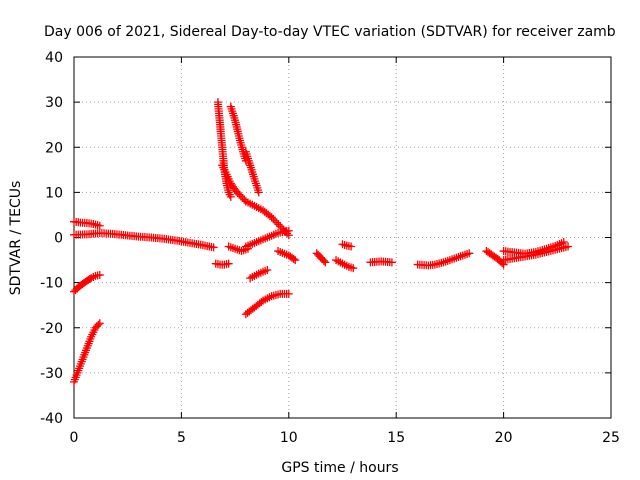 This screenshot has width=640, height=480. I want to click on x-axis-label: GPS time / hours, so click(339, 468).